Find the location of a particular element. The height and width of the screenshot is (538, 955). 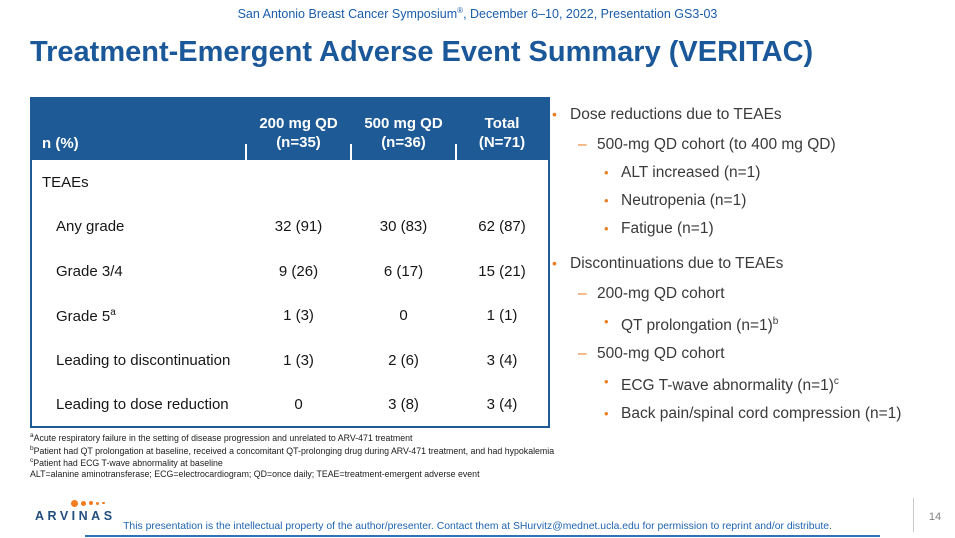

column-header-line2: (n=36) is located at coordinates (403, 142).